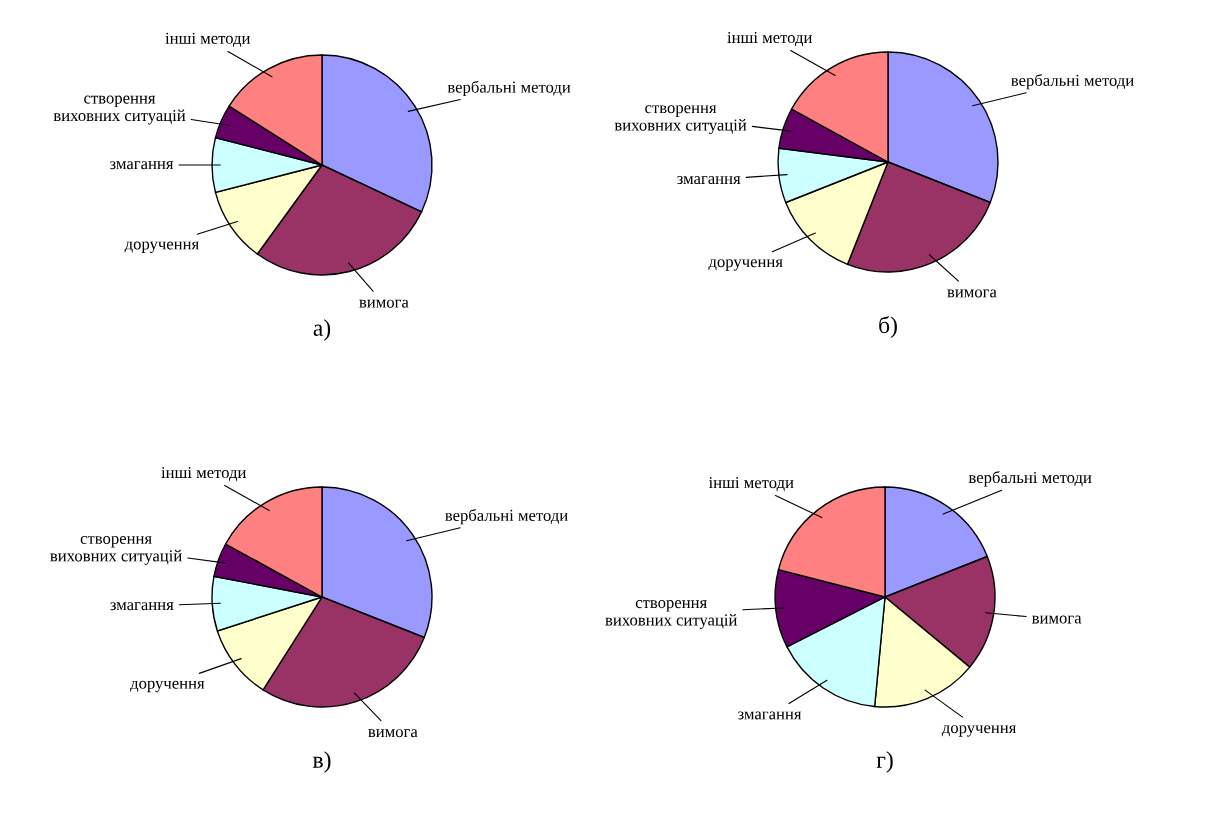 This screenshot has width=1208, height=819. I want to click on text: б), so click(888, 327).